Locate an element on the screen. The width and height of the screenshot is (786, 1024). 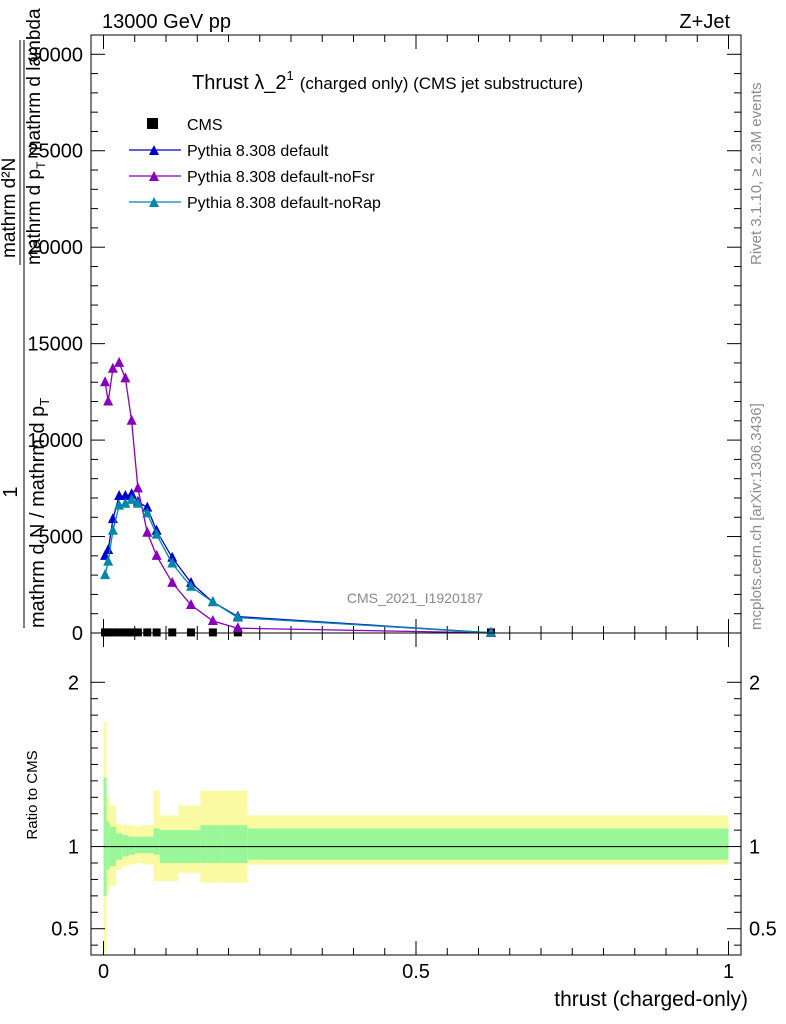
header-right: Z+Jet is located at coordinates (704, 22).